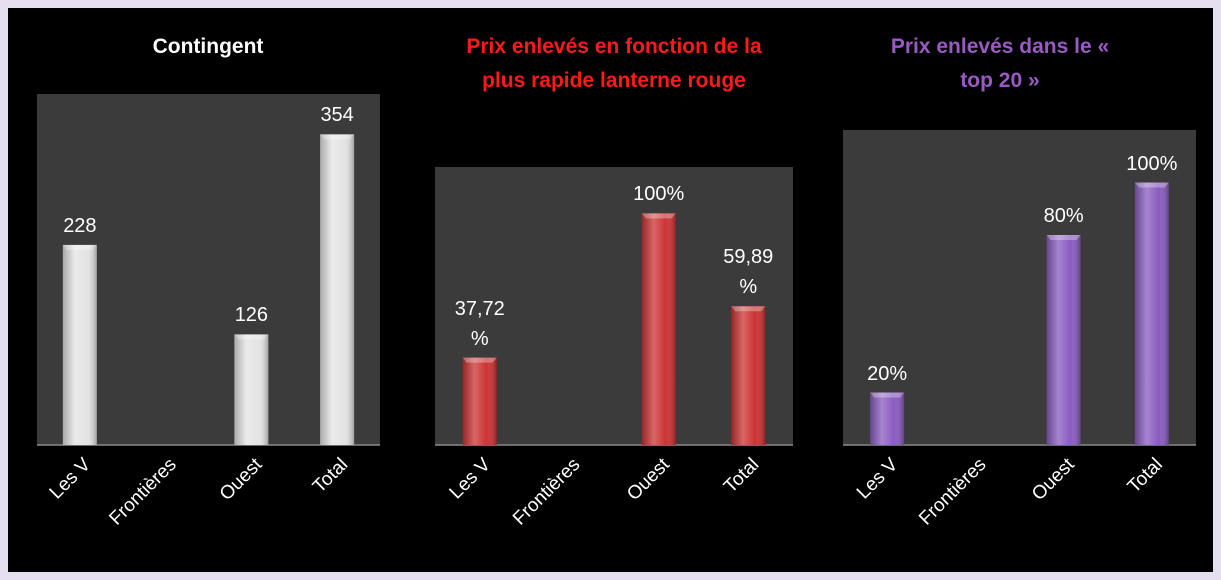 This screenshot has width=1221, height=580. I want to click on value-label: 354, so click(337, 115).